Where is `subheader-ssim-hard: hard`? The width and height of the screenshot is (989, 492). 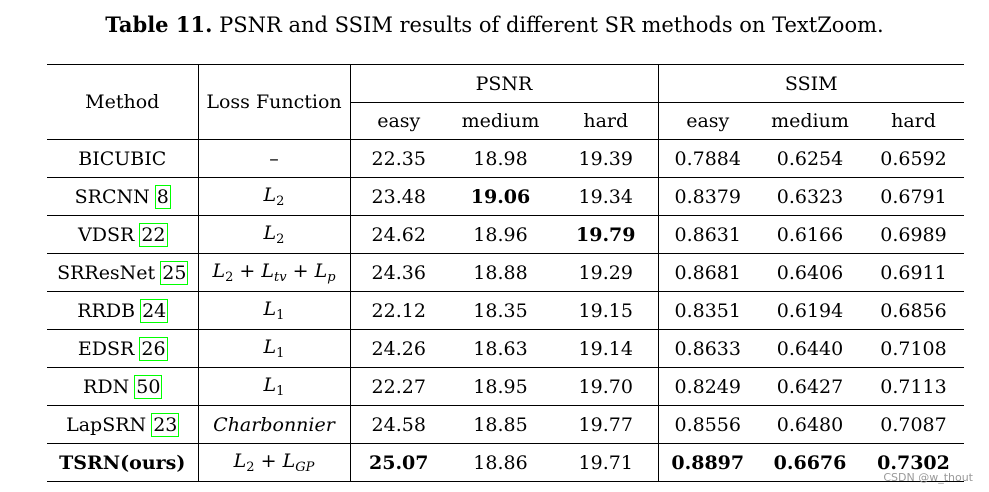
subheader-ssim-hard: hard is located at coordinates (913, 121).